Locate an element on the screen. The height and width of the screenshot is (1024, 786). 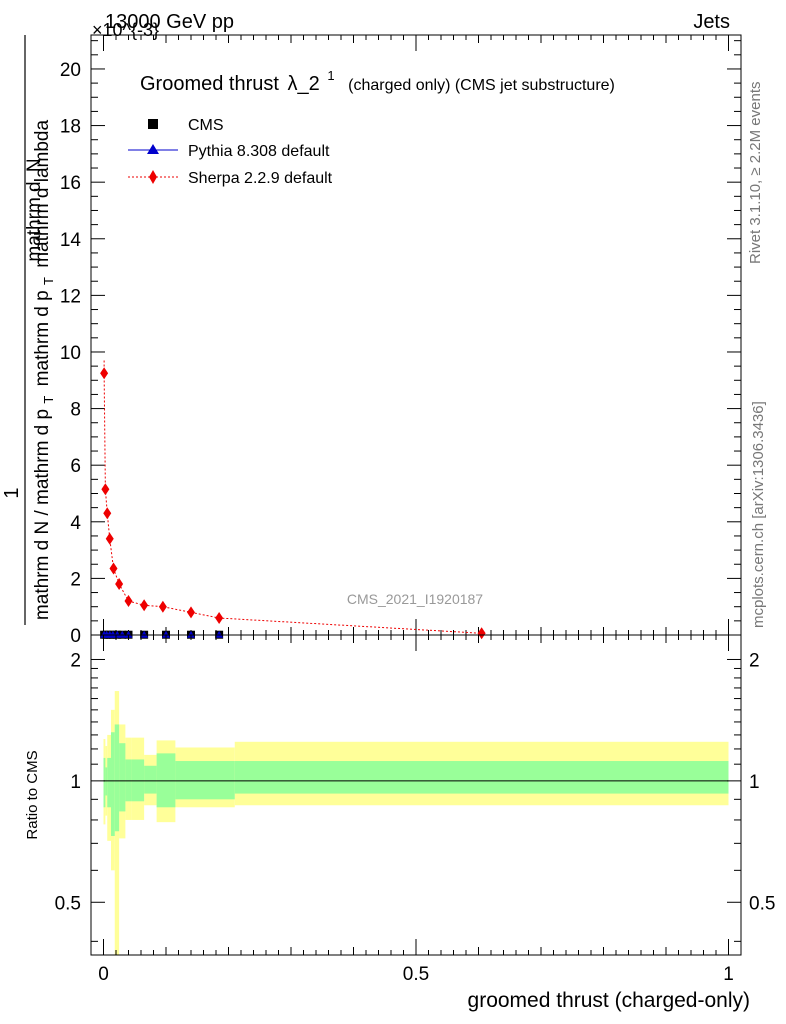
y-label-den-sub-2: T is located at coordinates (48, 281).